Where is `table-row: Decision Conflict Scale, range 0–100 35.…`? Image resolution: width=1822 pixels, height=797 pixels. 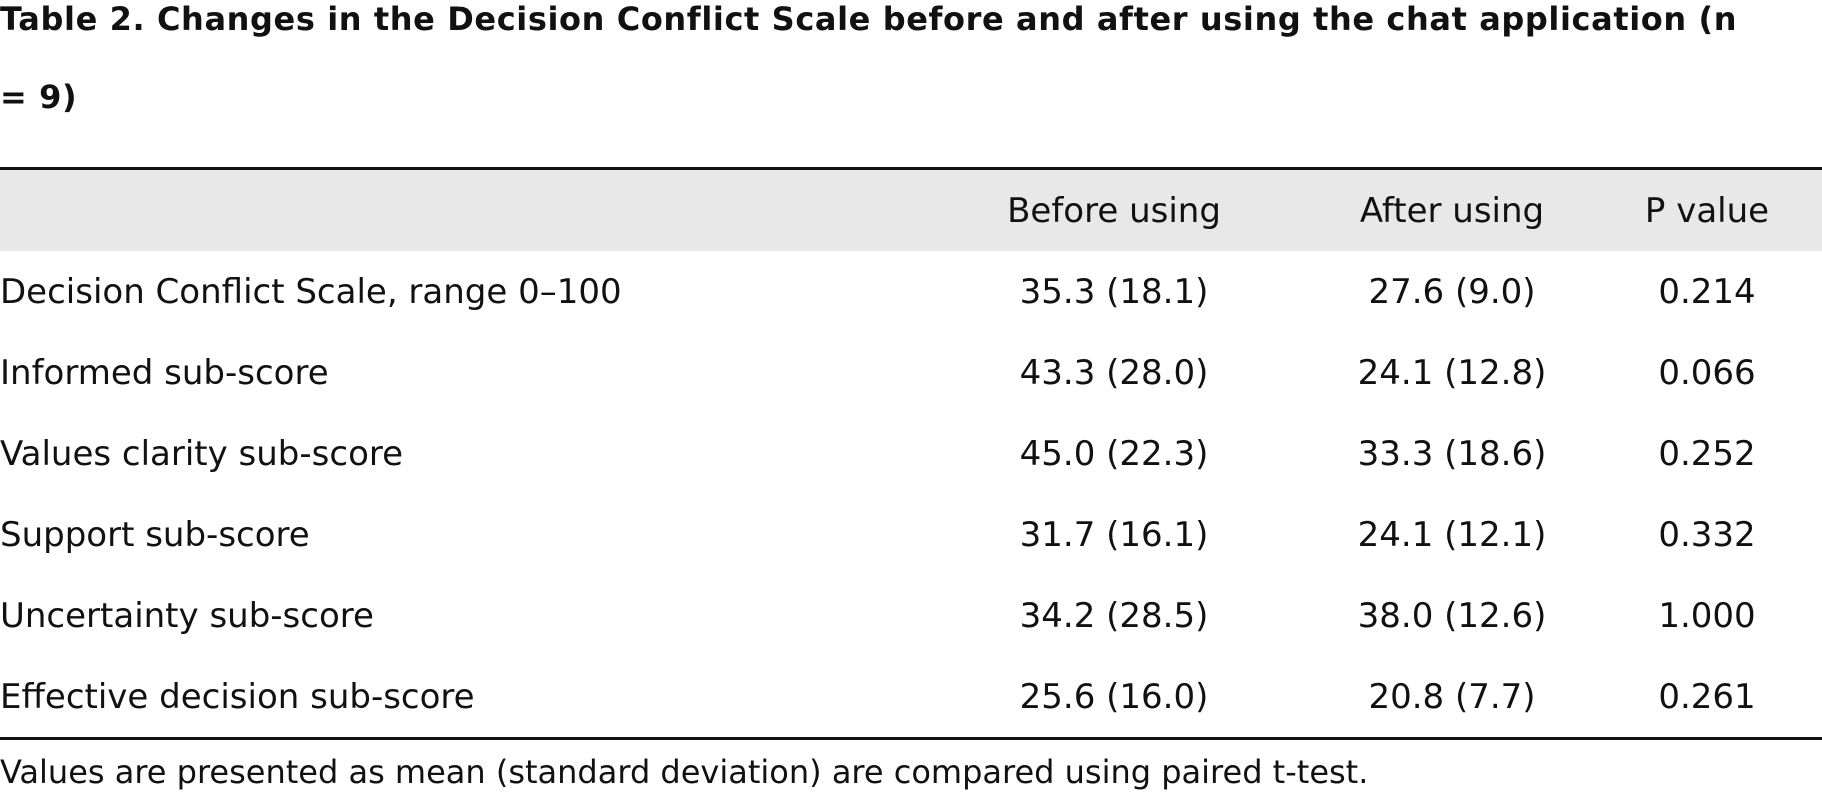
table-row: Decision Conflict Scale, range 0–100 35.… is located at coordinates (911, 291).